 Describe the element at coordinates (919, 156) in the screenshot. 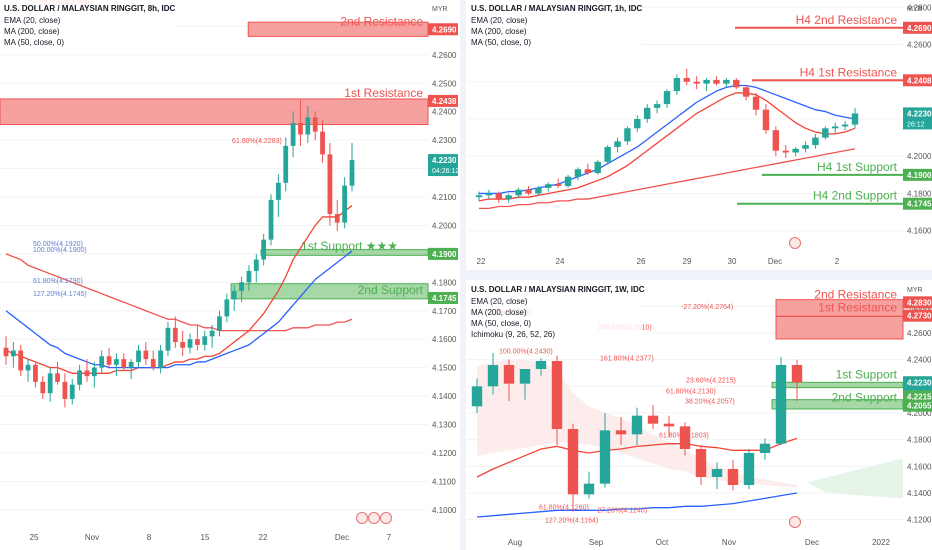

I see `y-tick-label: 4.2000` at that location.